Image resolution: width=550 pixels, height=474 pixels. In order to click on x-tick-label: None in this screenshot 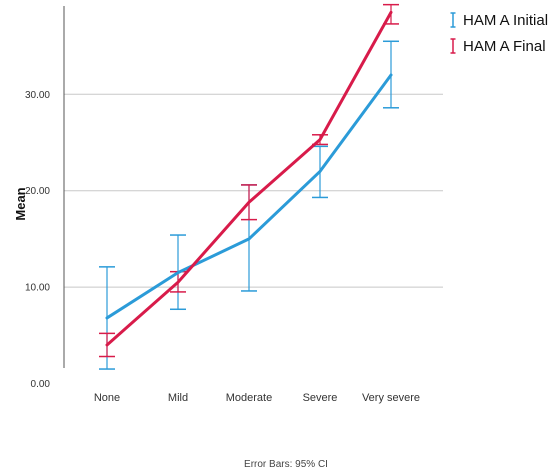, I will do `click(107, 398)`.